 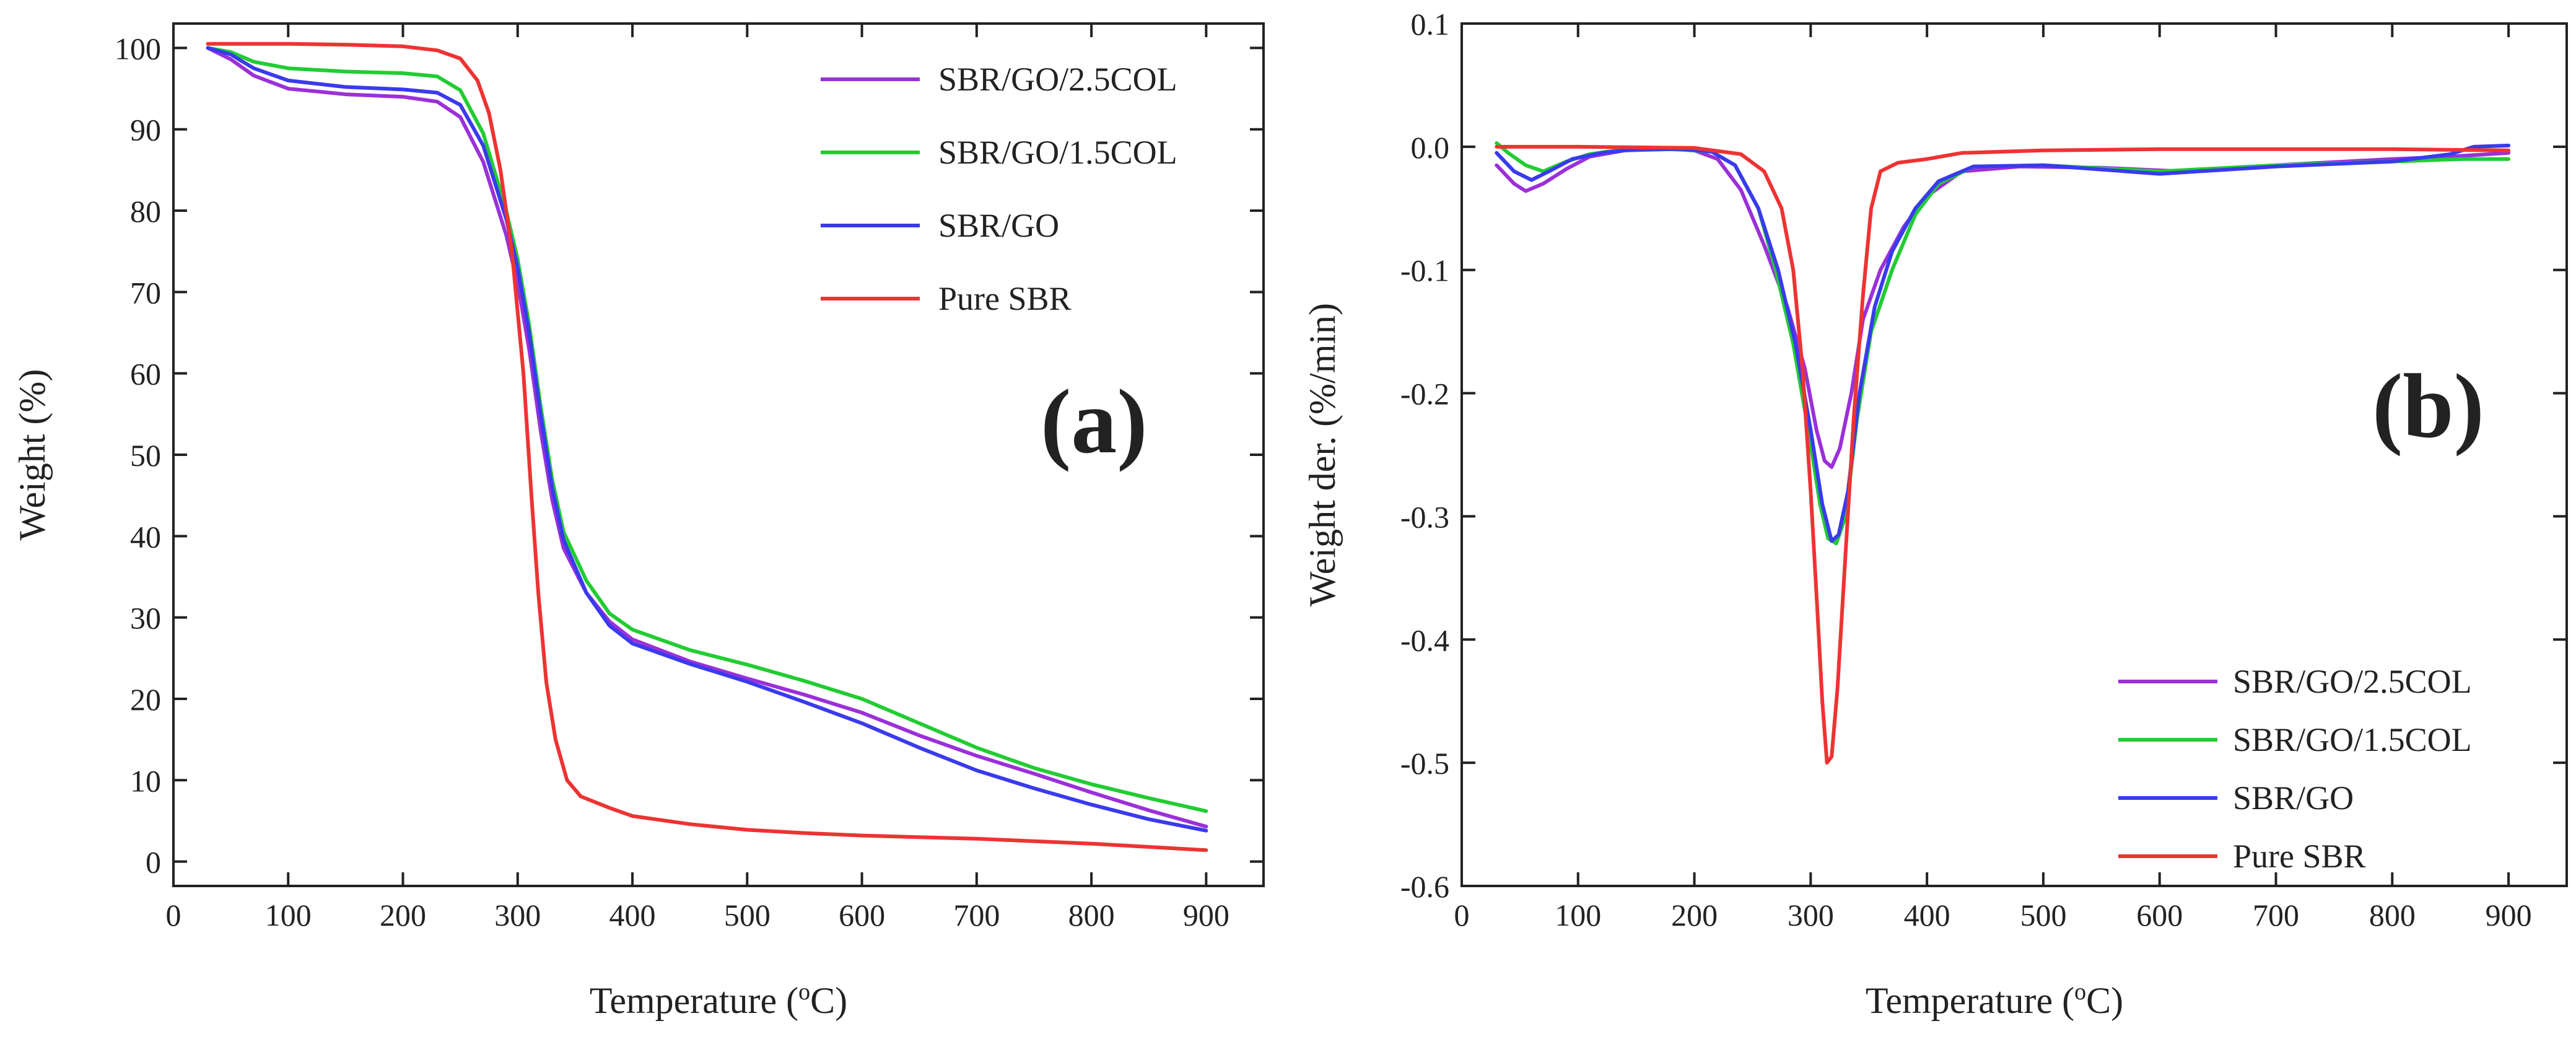 I want to click on y-tick-label: -0.5, so click(x=1424, y=763).